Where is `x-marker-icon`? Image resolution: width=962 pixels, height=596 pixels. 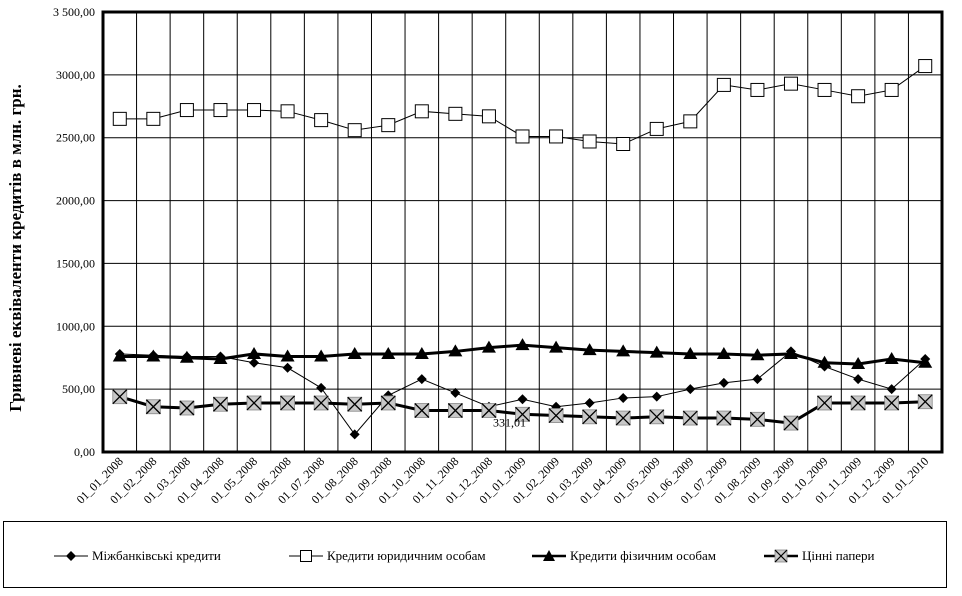 x-marker-icon is located at coordinates (781, 556).